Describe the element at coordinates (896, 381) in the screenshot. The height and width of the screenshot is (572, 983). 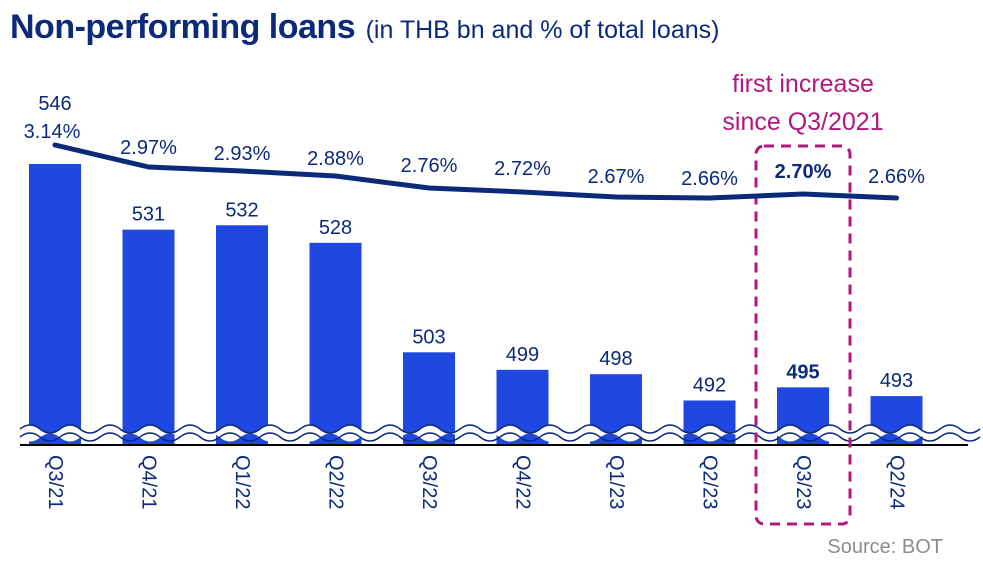
I see `bar-value-label-q2-24: 493` at that location.